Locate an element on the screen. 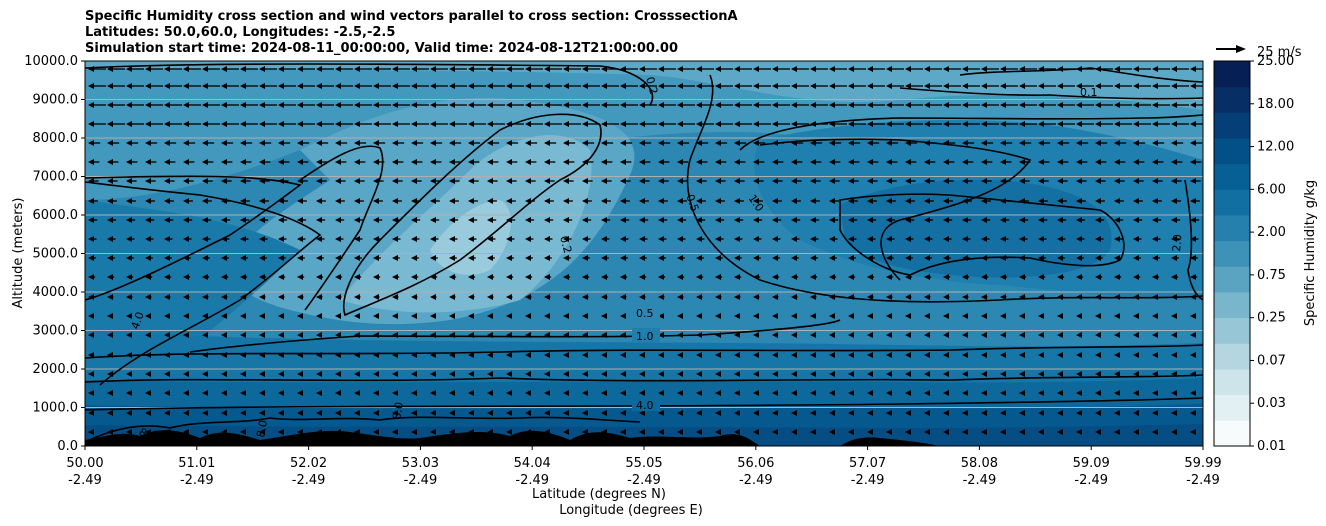 The image size is (1326, 526). y-tick-label: 7000.0 is located at coordinates (56, 177).